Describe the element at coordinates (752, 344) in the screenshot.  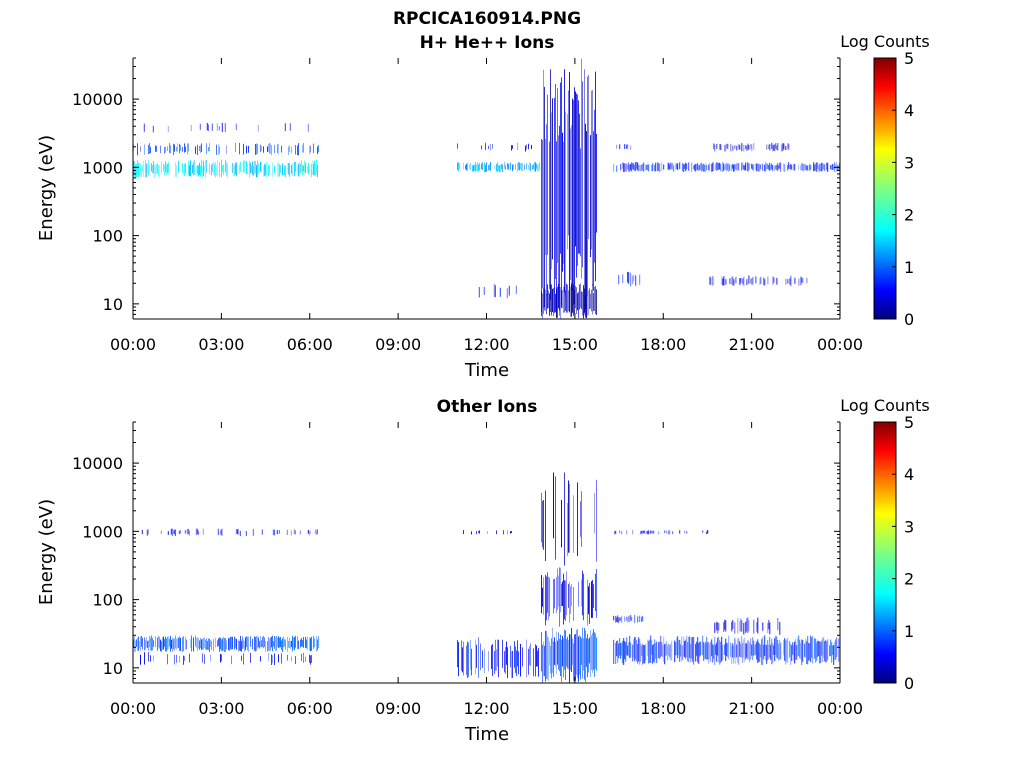
I see `x-tick-label: 21:00` at that location.